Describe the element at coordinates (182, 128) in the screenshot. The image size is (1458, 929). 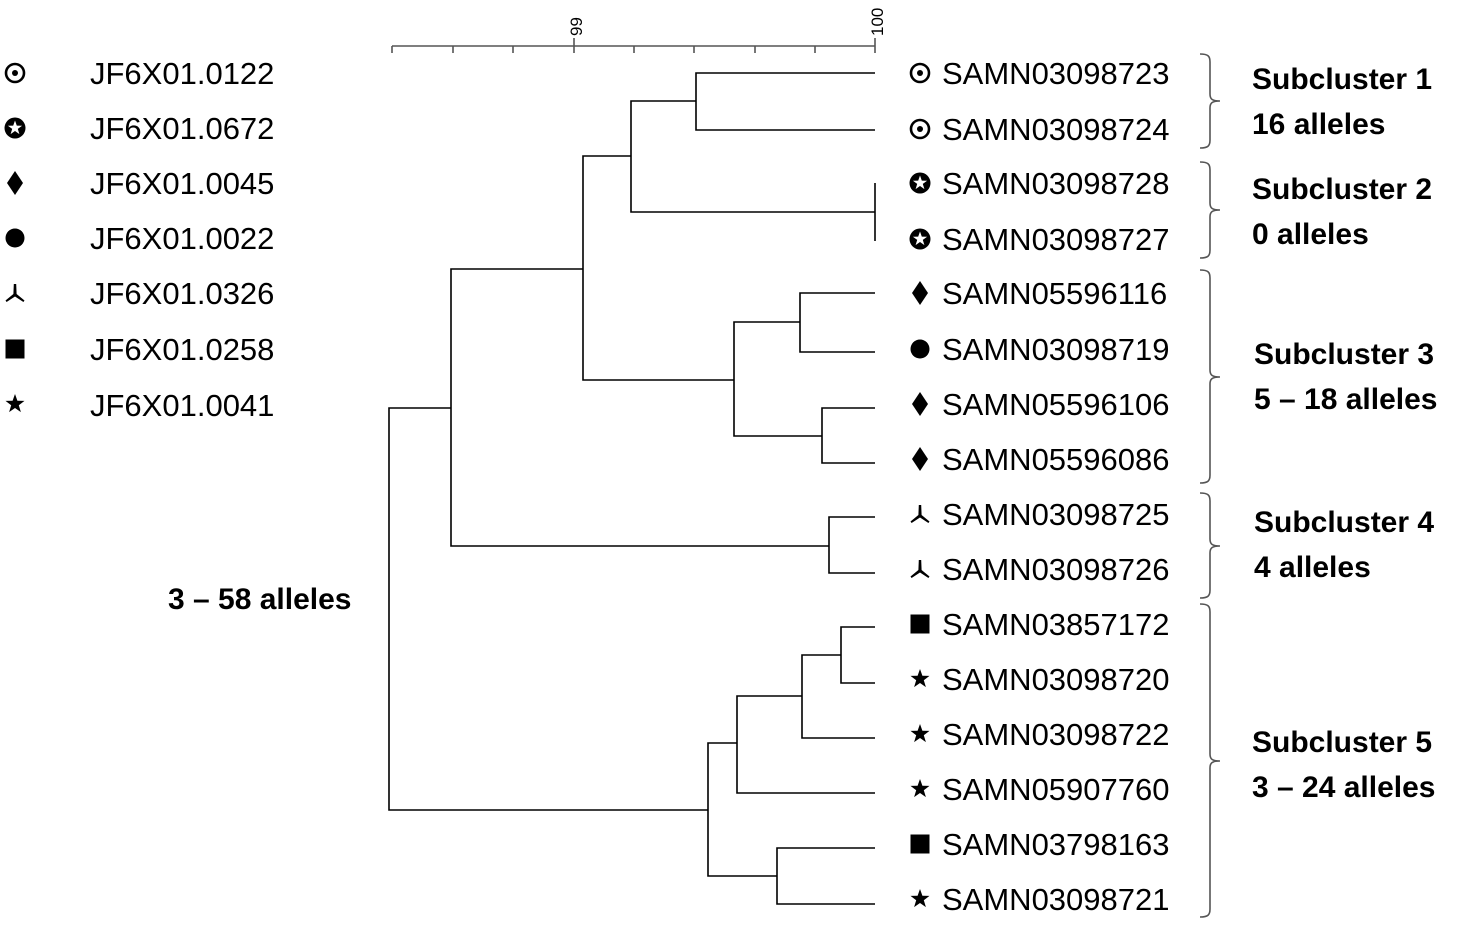
I see `legend-label: JF6X01.0672` at that location.